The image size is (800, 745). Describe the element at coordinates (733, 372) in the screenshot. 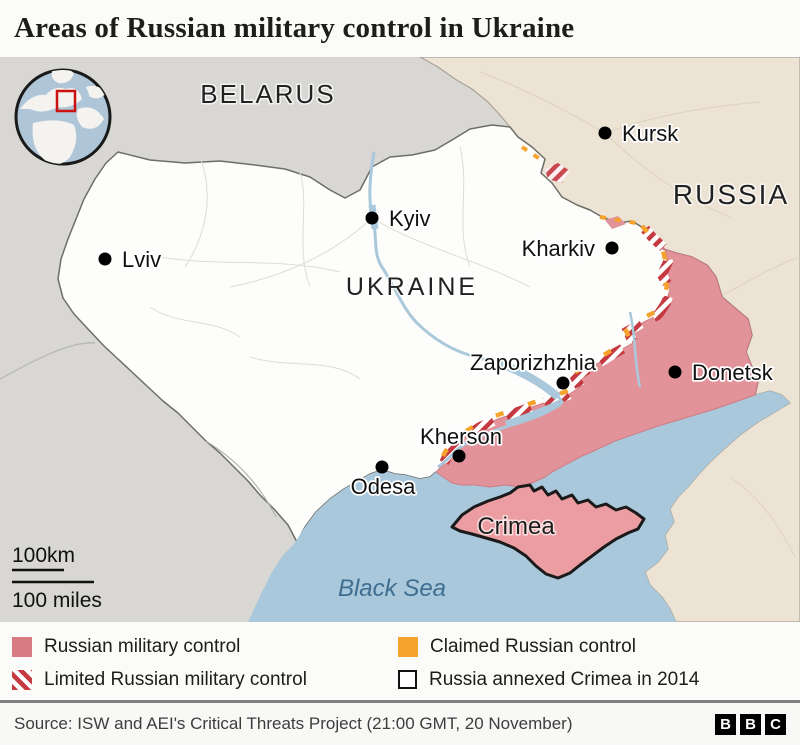

I see `label-donetsk: Donetsk` at that location.